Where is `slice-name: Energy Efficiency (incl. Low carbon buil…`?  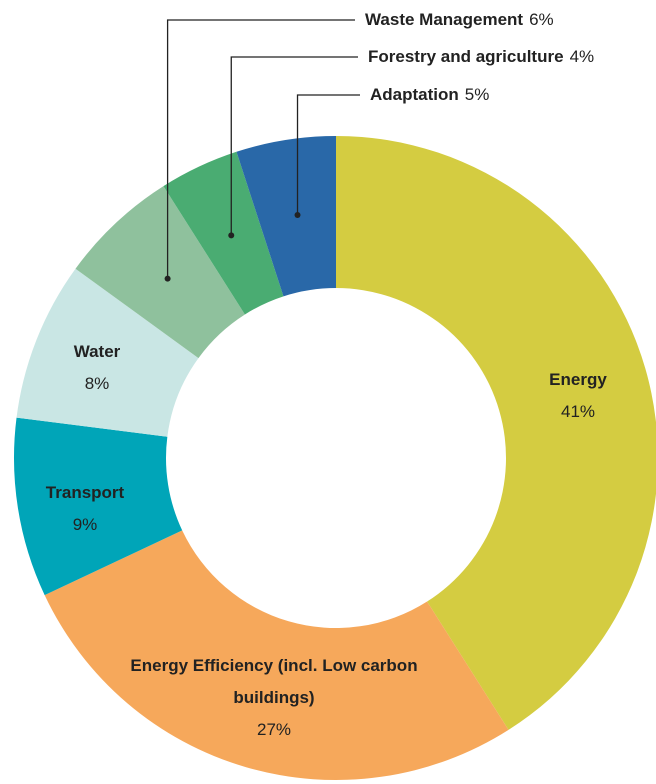
slice-name: Energy Efficiency (incl. Low carbon buil… is located at coordinates (274, 681).